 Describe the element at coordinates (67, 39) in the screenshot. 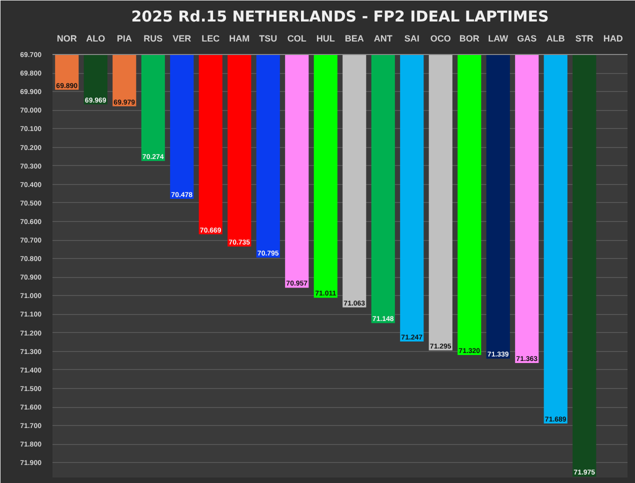

I see `x-tick-label: NOR` at that location.